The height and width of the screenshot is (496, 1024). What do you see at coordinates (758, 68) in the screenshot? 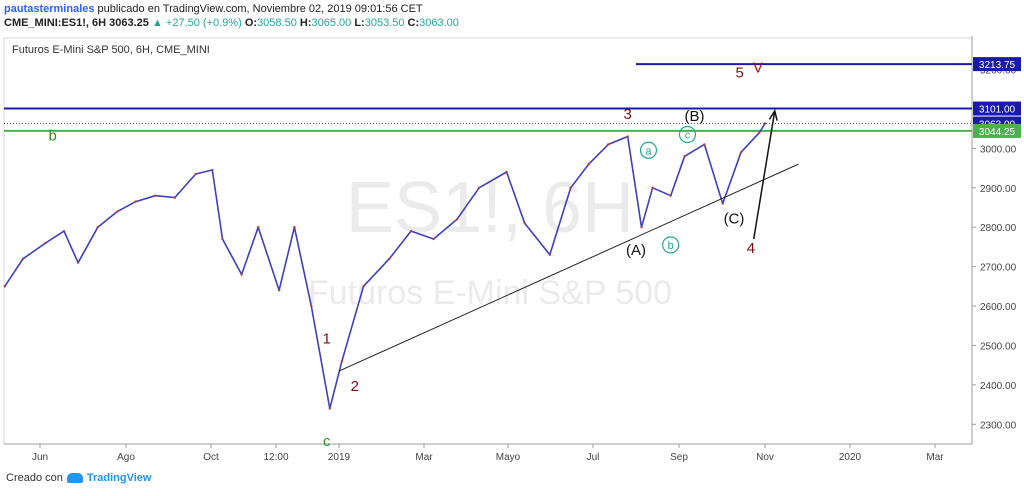
I see `wave-label: V` at bounding box center [758, 68].